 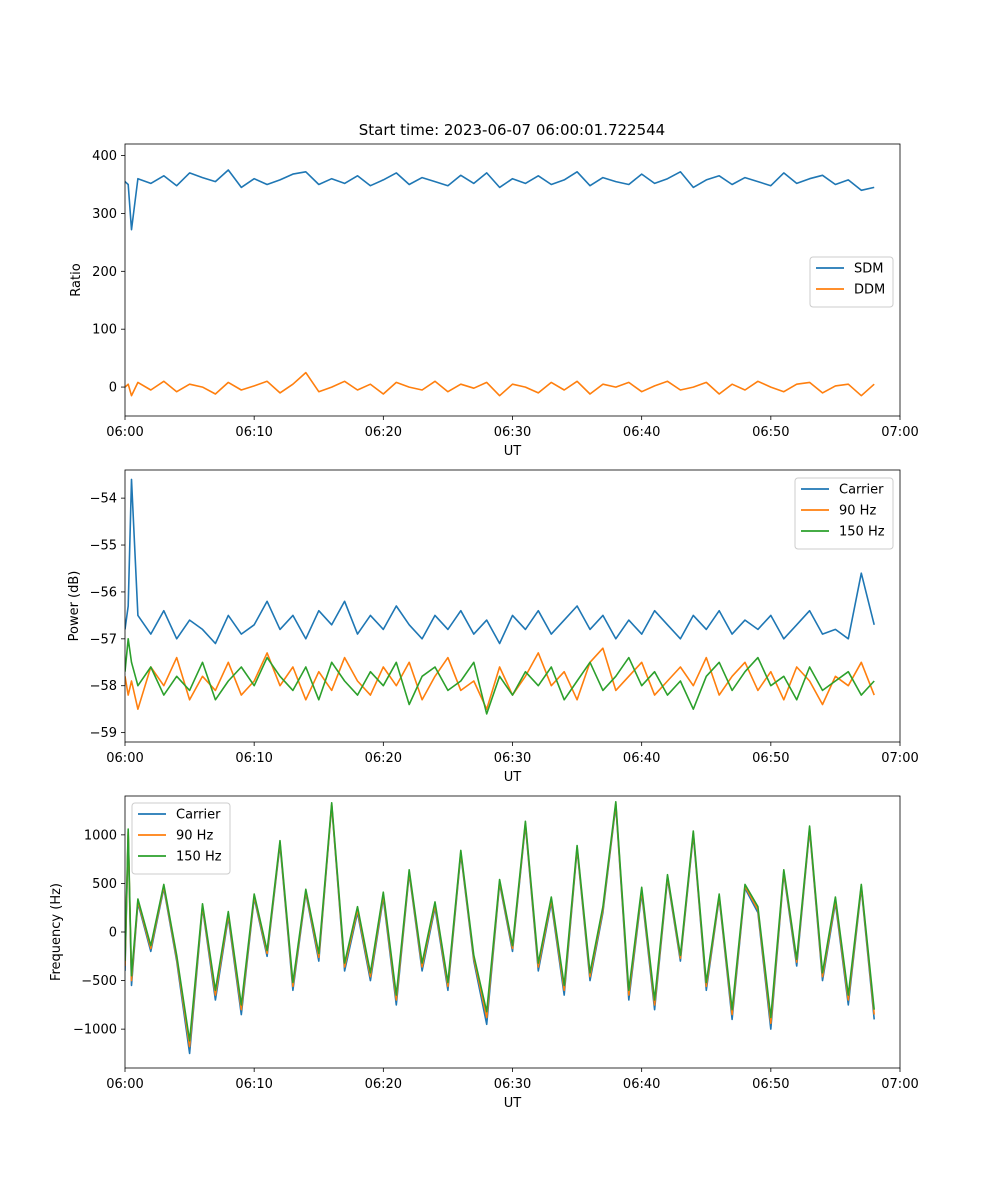 What do you see at coordinates (103, 639) in the screenshot?
I see `y-tick-label: −57` at bounding box center [103, 639].